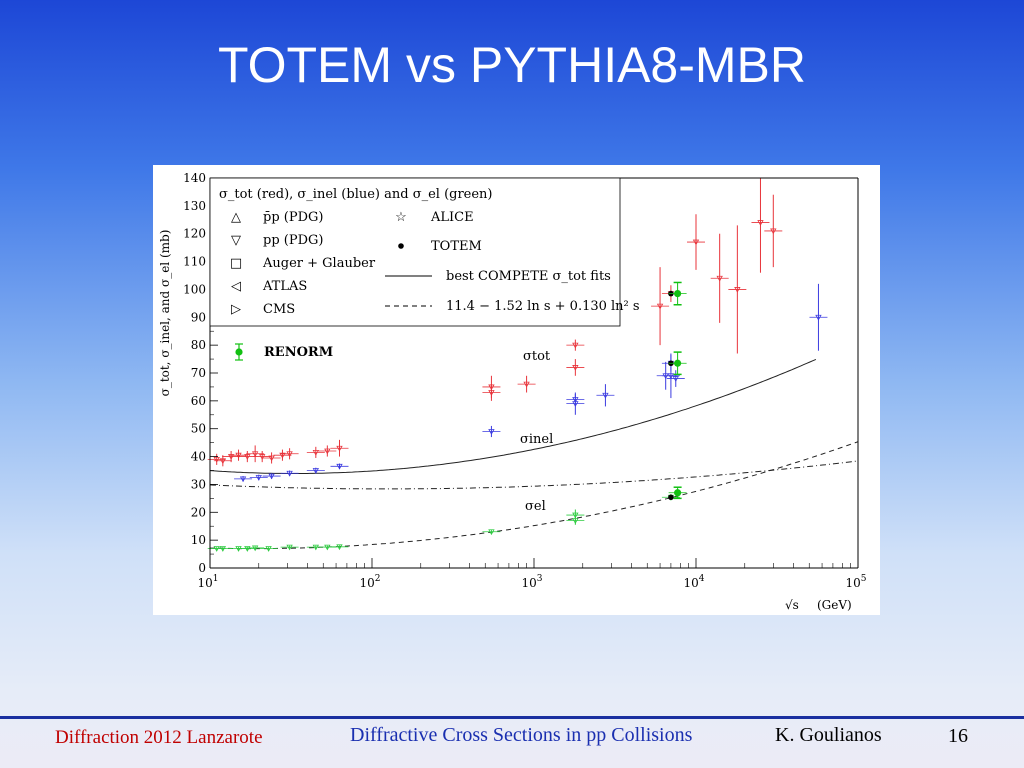 Image resolution: width=1024 pixels, height=768 pixels. What do you see at coordinates (528, 276) in the screenshot?
I see `legend-label-7: best COMPETE σ_tot fits` at bounding box center [528, 276].